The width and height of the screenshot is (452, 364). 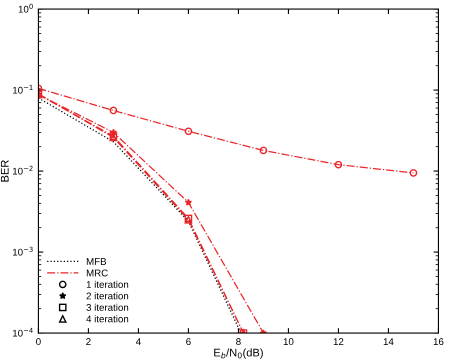 What do you see at coordinates (23, 251) in the screenshot?
I see `y-tick-label: 10$^{−3}$` at bounding box center [23, 251].